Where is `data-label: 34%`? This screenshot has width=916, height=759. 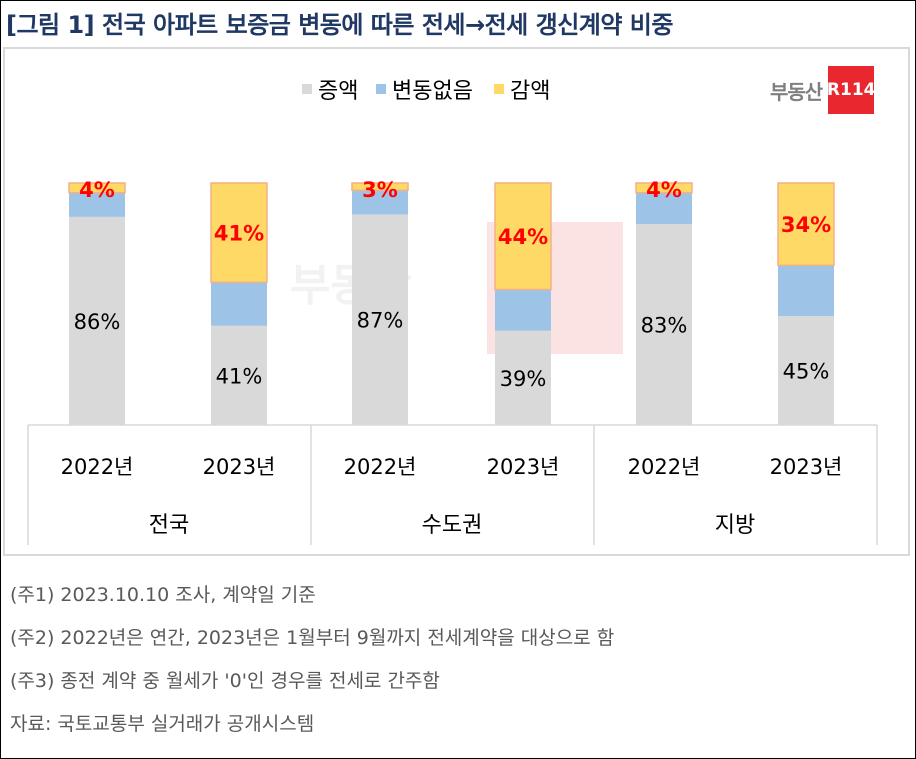 data-label: 34% is located at coordinates (806, 225).